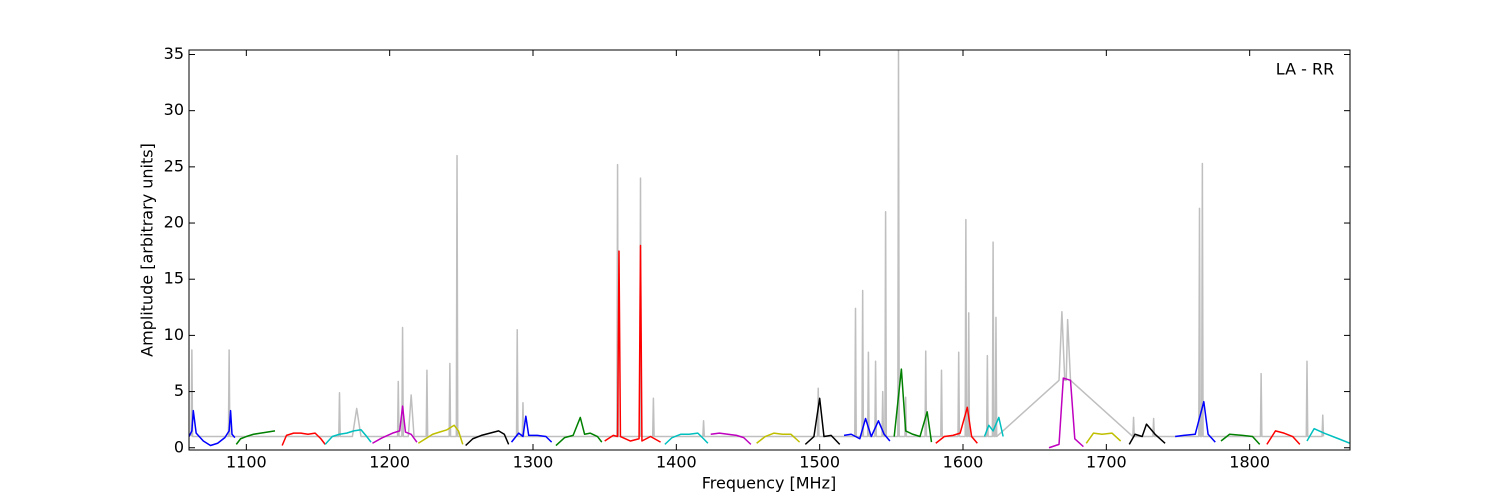 The height and width of the screenshot is (504, 1500). What do you see at coordinates (179, 390) in the screenshot?
I see `y-tick-label: 5` at bounding box center [179, 390].